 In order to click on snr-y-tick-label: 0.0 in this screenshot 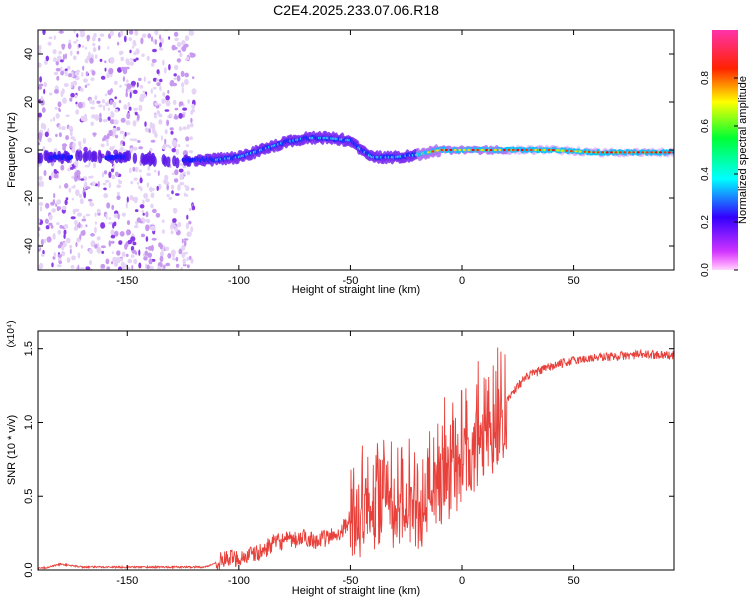, I will do `click(29, 569)`.